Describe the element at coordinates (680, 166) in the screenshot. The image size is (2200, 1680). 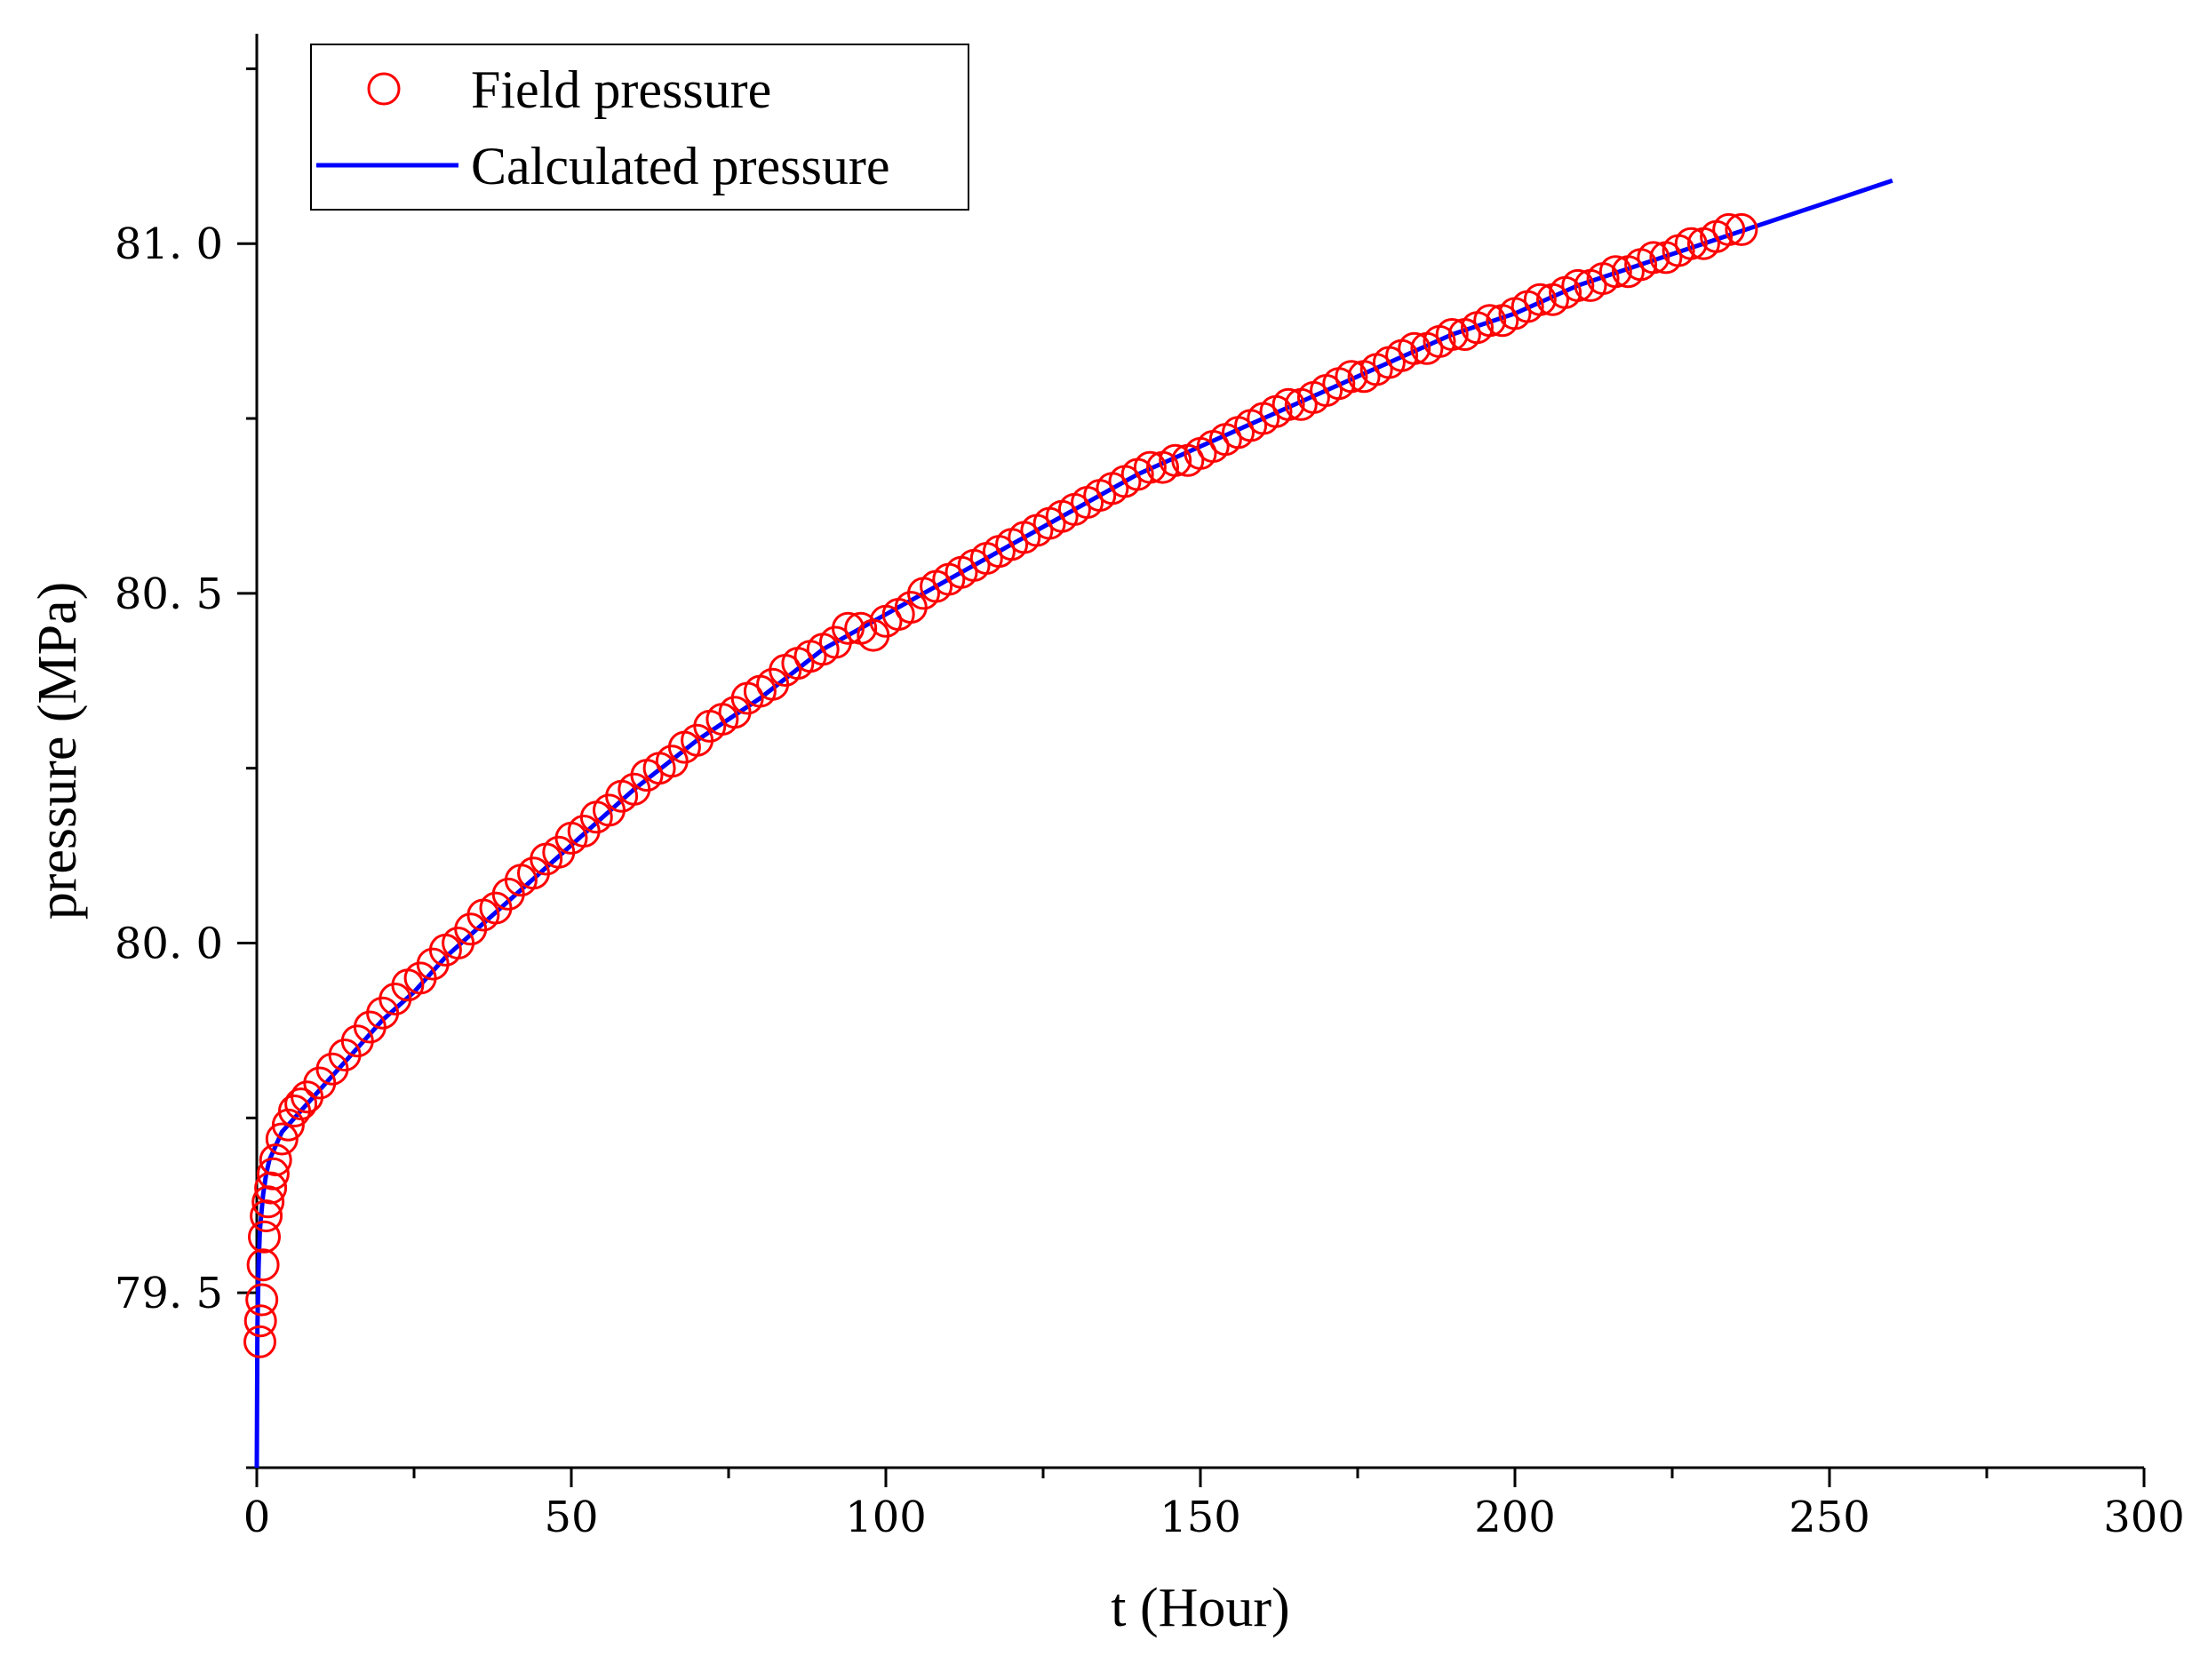
I see `legend-label-calculated-pressure: Calculated pressure` at that location.